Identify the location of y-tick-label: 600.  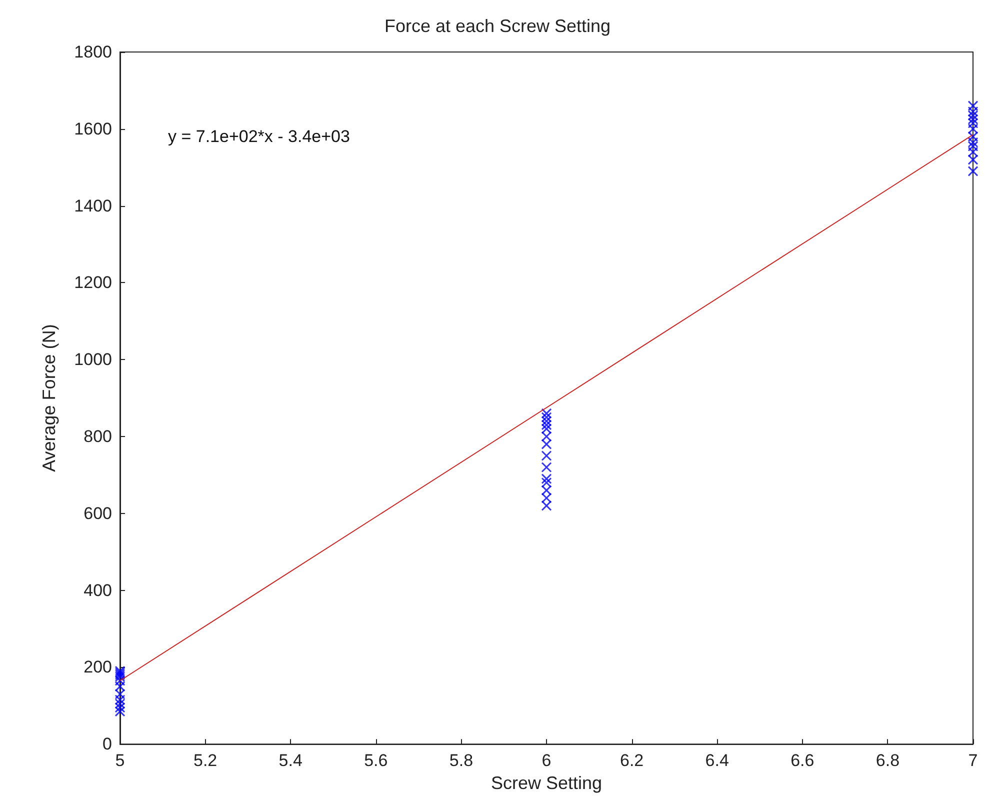
(98, 513).